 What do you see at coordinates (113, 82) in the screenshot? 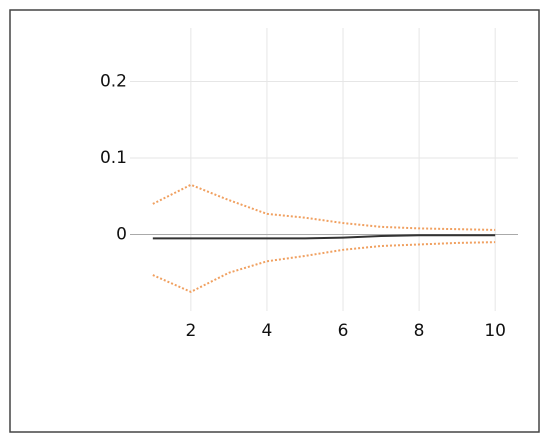
I see `y-tick-label: 0.2` at bounding box center [113, 82].